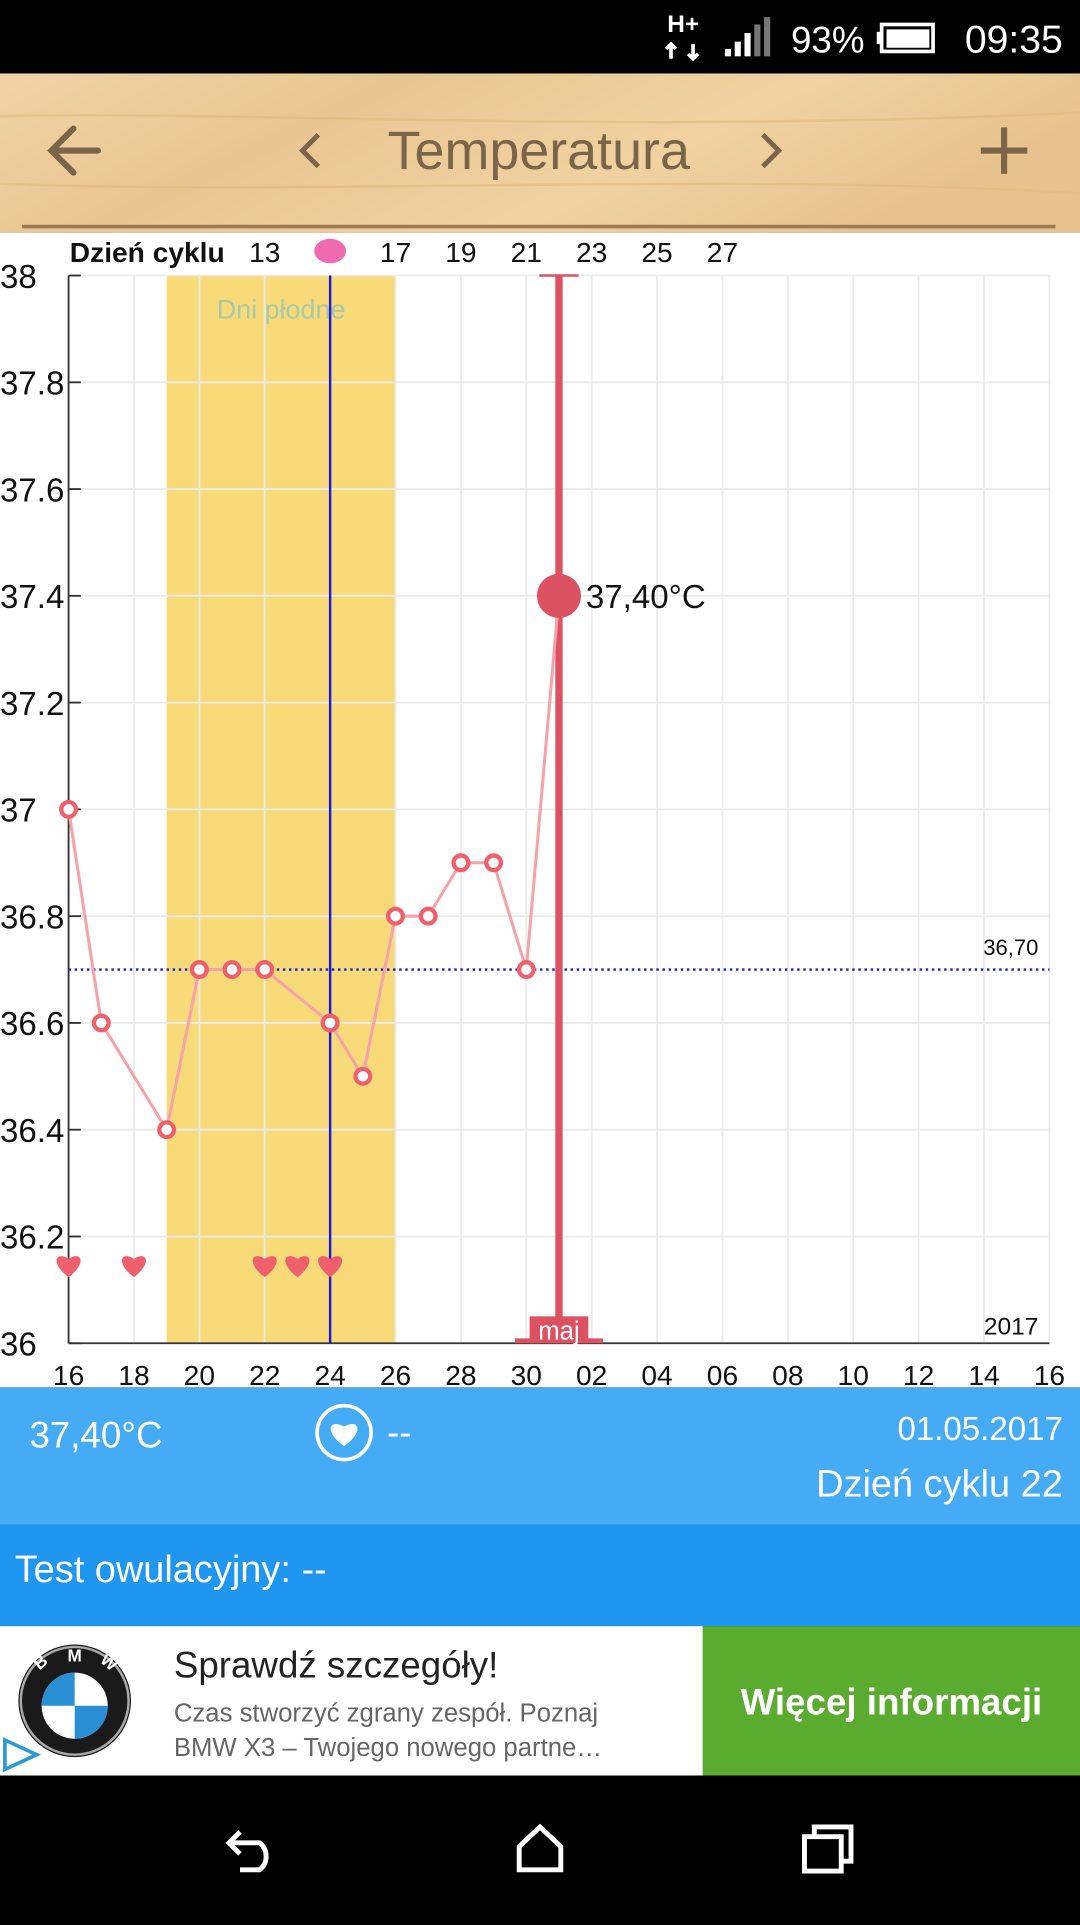  What do you see at coordinates (939, 1484) in the screenshot?
I see `info-cycle-day: Dzień cyklu 22` at bounding box center [939, 1484].